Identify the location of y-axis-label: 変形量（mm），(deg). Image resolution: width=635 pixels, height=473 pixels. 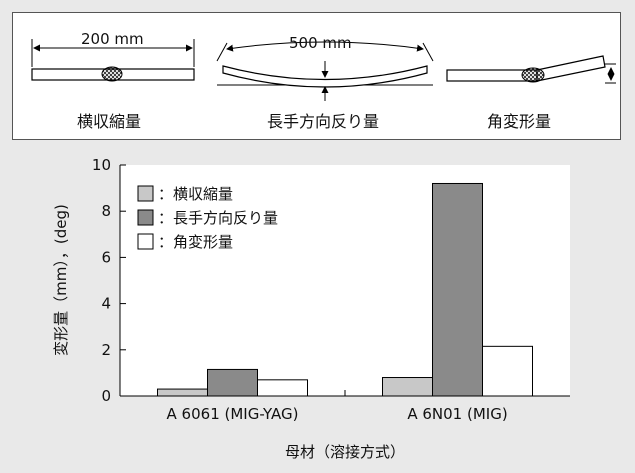
(61, 280).